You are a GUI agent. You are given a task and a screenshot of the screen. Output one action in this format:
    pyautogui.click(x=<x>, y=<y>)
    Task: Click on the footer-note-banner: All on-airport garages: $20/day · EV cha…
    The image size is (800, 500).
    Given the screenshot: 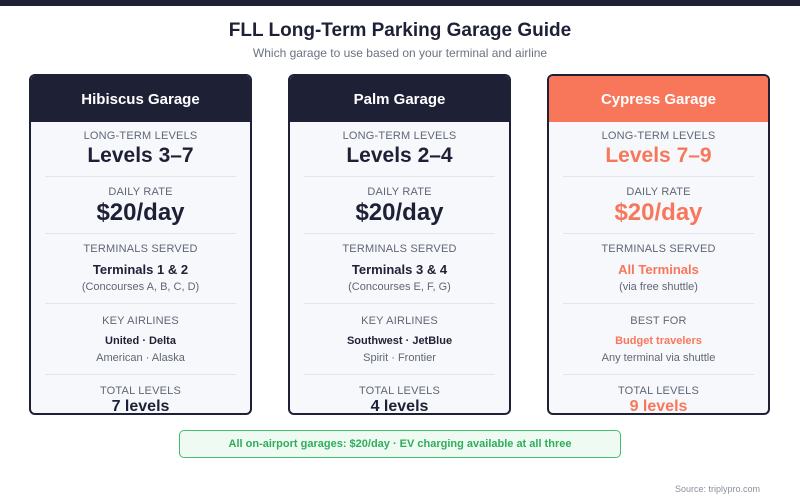 What is the action you would take?
    pyautogui.click(x=400, y=444)
    